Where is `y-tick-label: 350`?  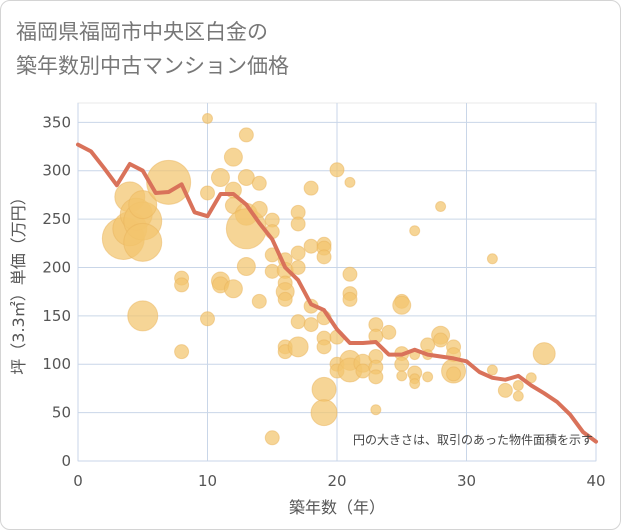
y-tick-label: 350 is located at coordinates (56, 122).